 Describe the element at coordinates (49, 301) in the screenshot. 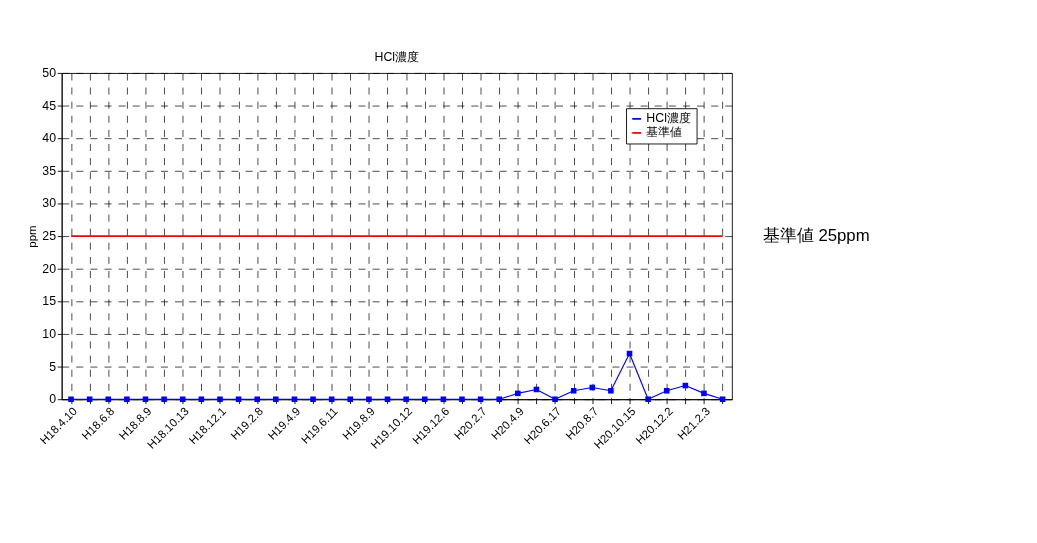

I see `y-tick-label: 15` at that location.